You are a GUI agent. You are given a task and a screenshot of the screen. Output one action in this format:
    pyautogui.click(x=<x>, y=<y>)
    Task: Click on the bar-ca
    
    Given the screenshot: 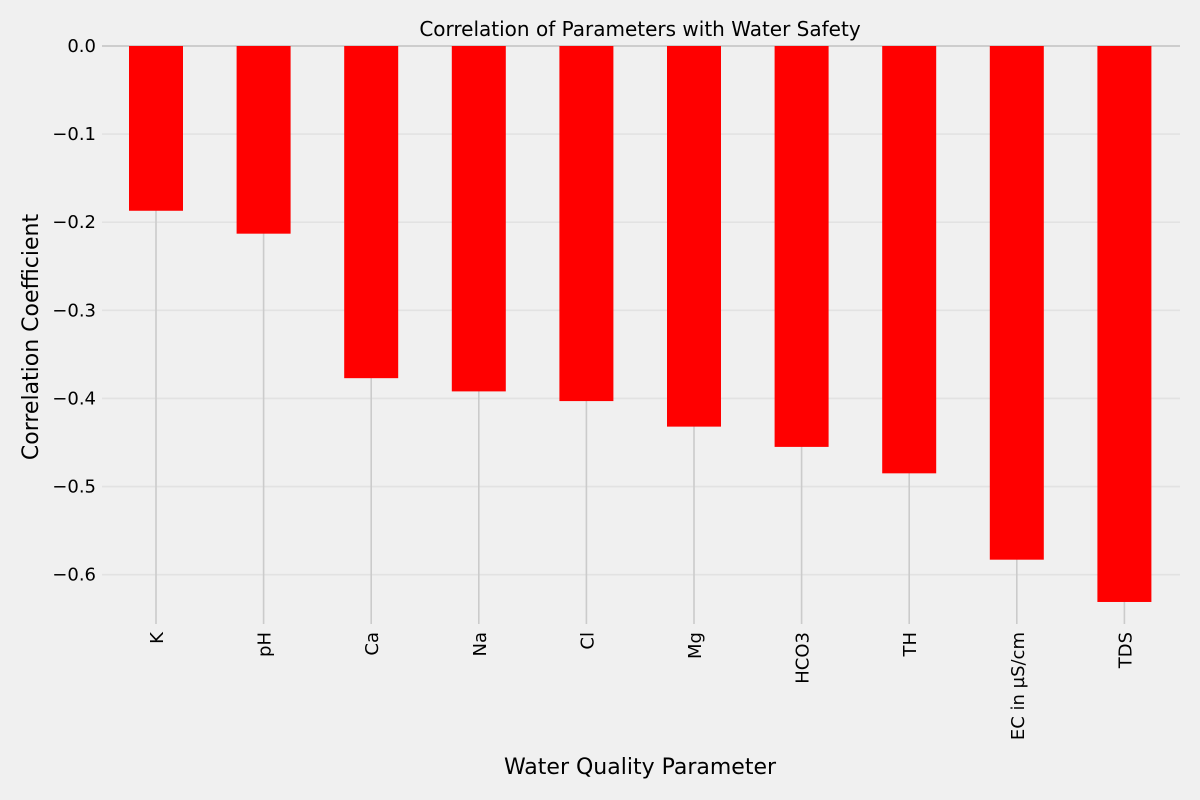 What is the action you would take?
    pyautogui.click(x=371, y=212)
    